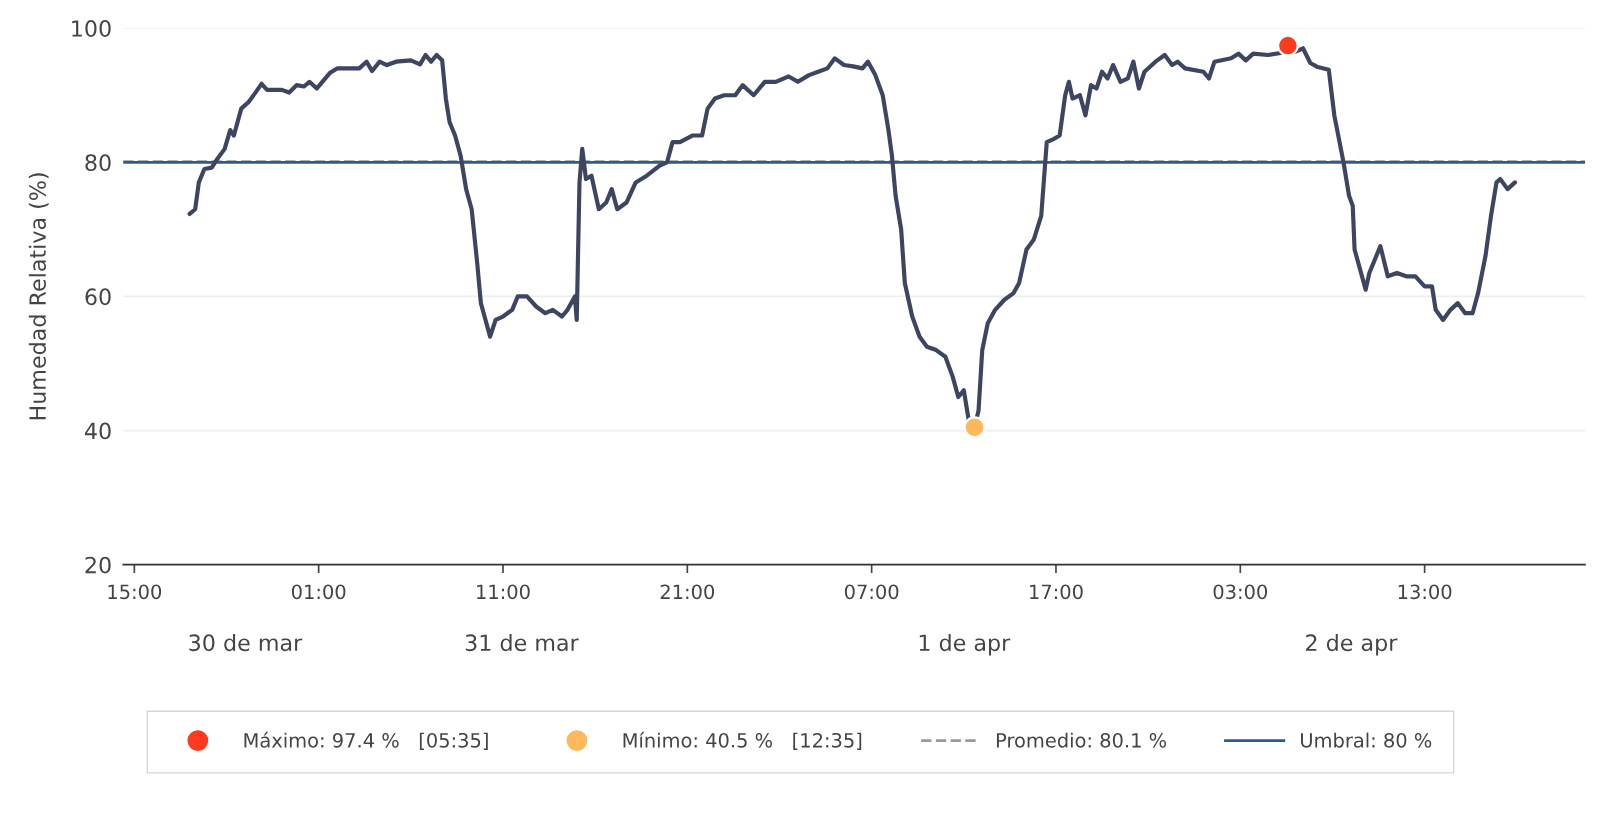 Image resolution: width=1601 pixels, height=828 pixels. I want to click on legend-label: Mínimo: 40.5 % [12:35], so click(742, 740).